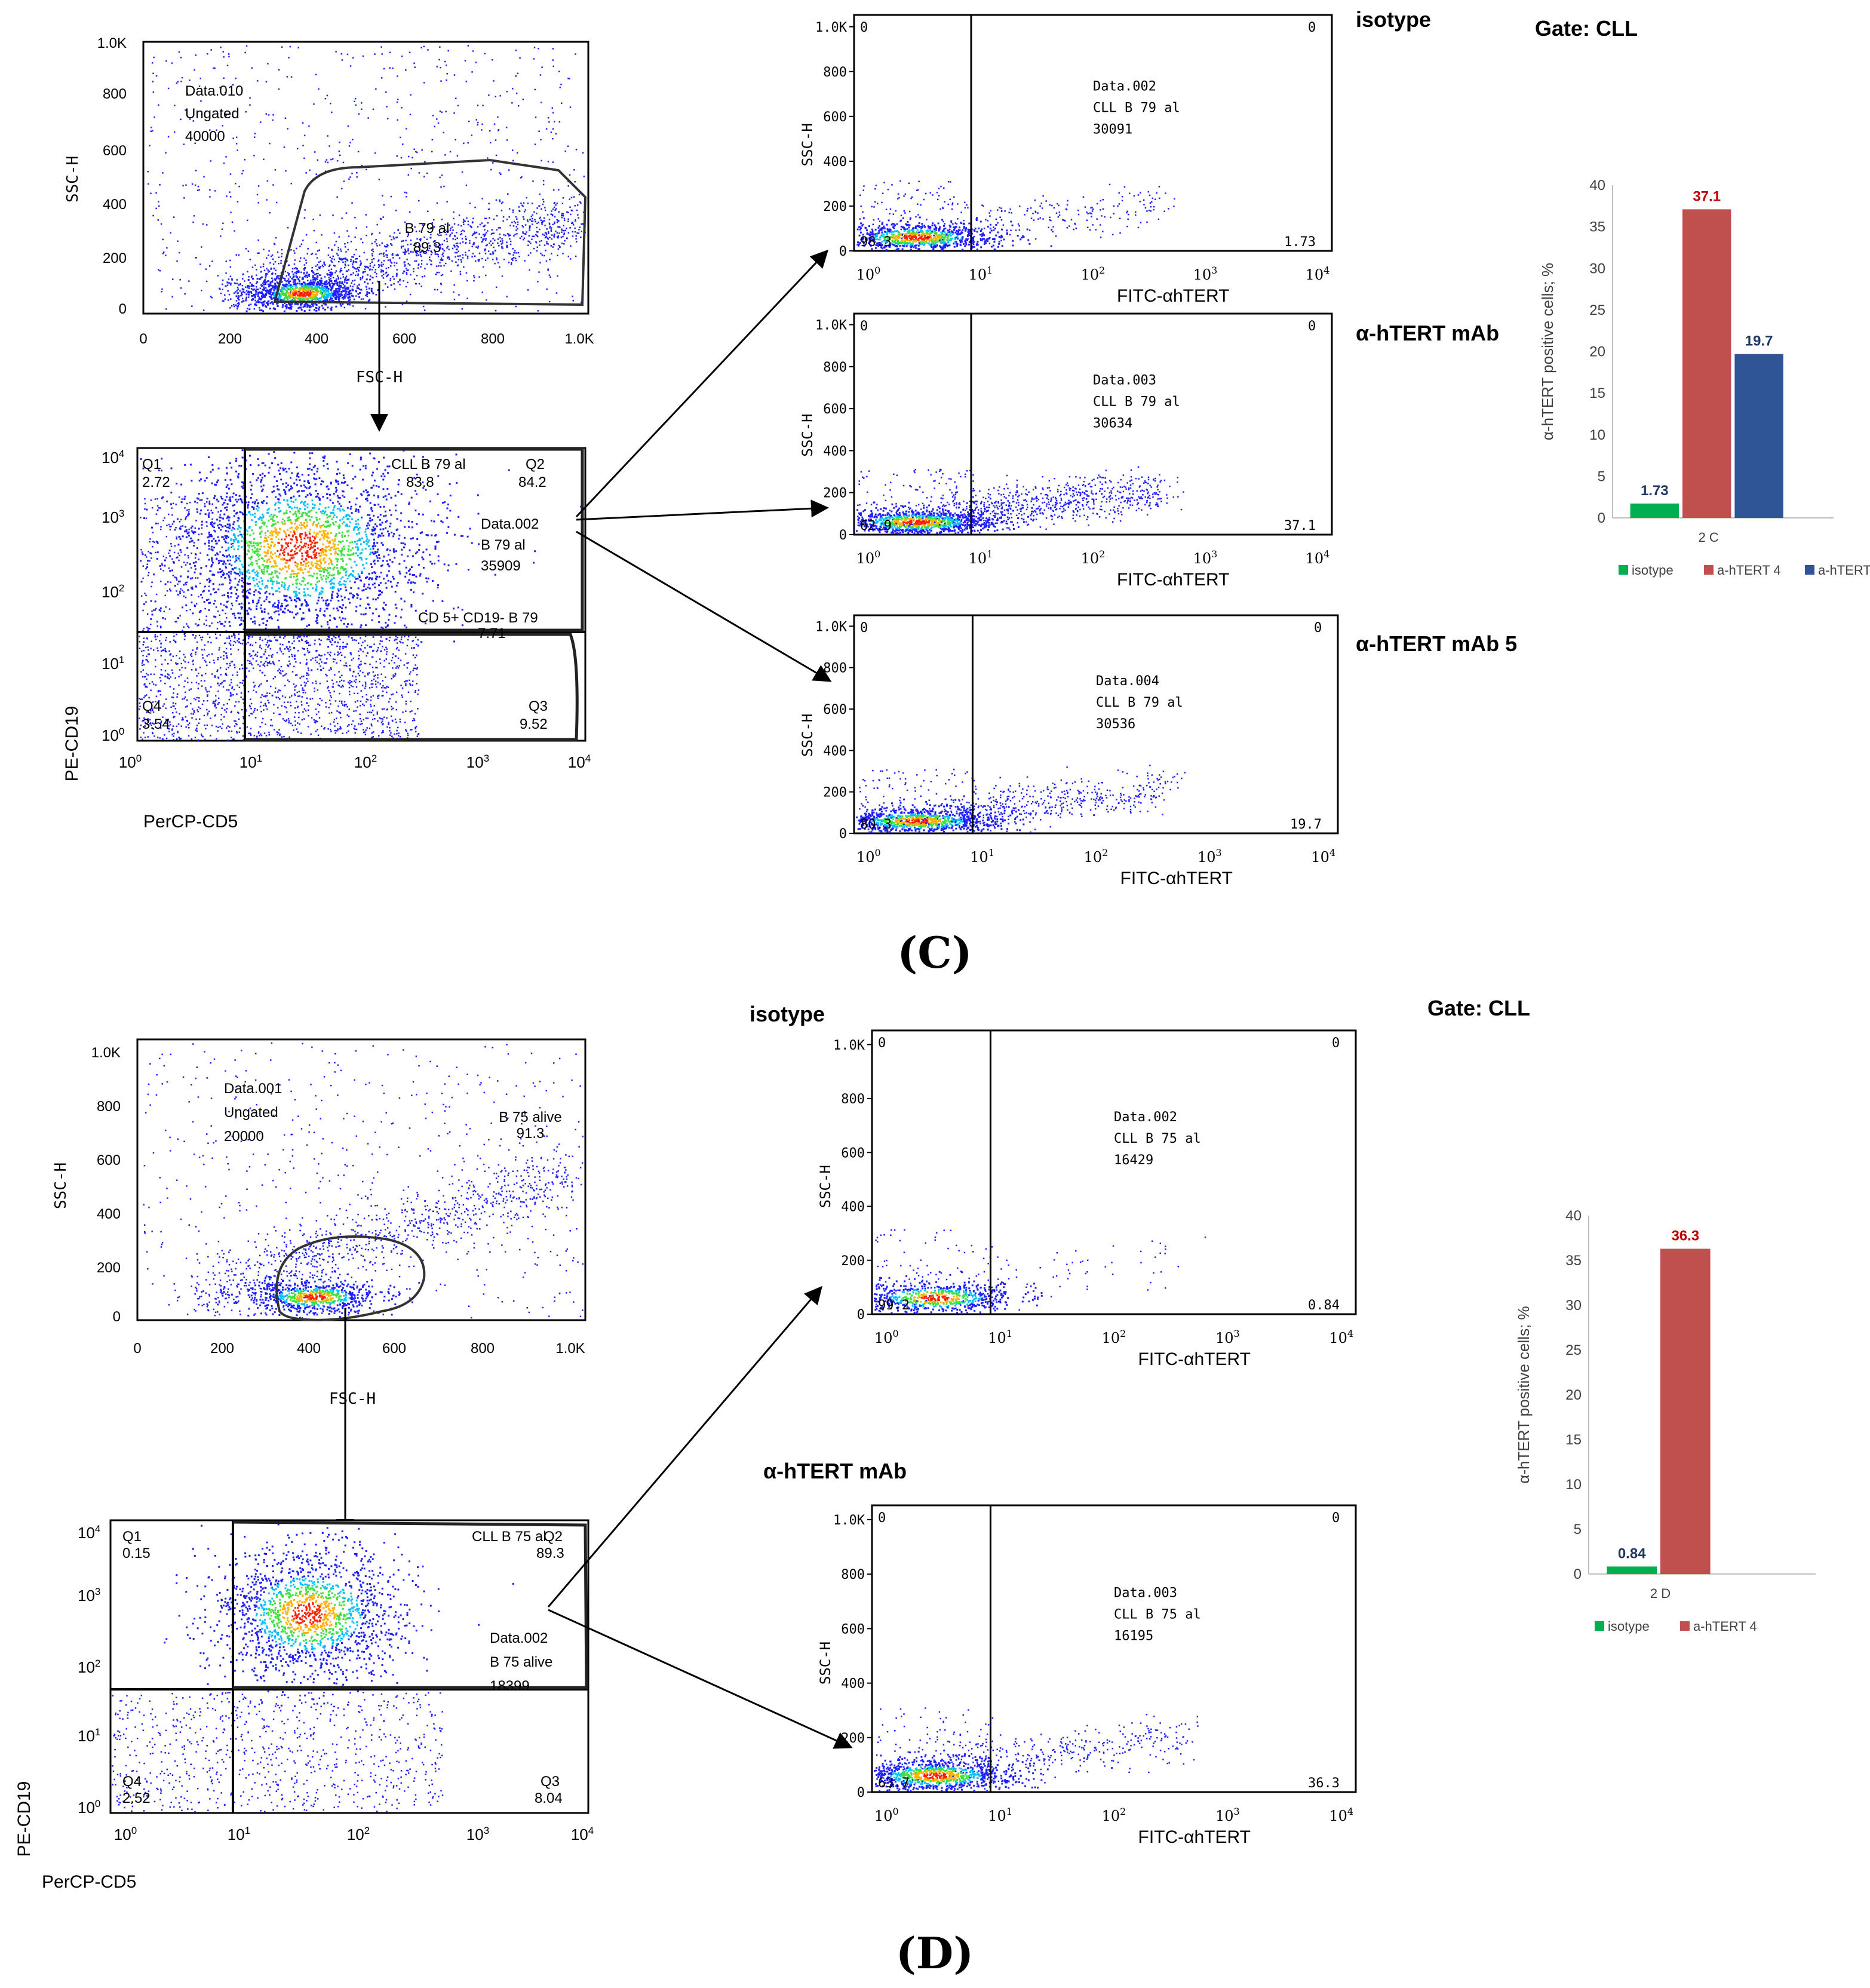  Describe the element at coordinates (121, 731) in the screenshot. I see `ytick-exp: 0` at that location.